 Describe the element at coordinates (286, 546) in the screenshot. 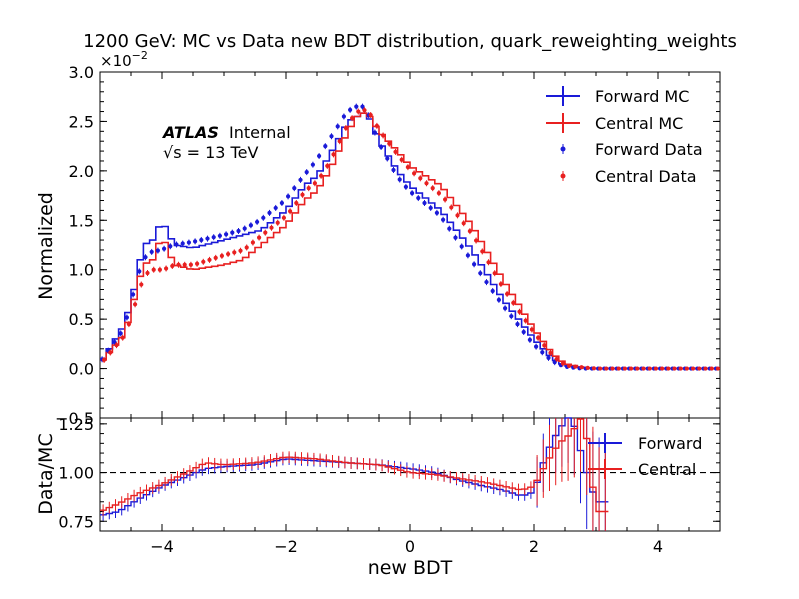

I see `x-tick-label: −2` at that location.